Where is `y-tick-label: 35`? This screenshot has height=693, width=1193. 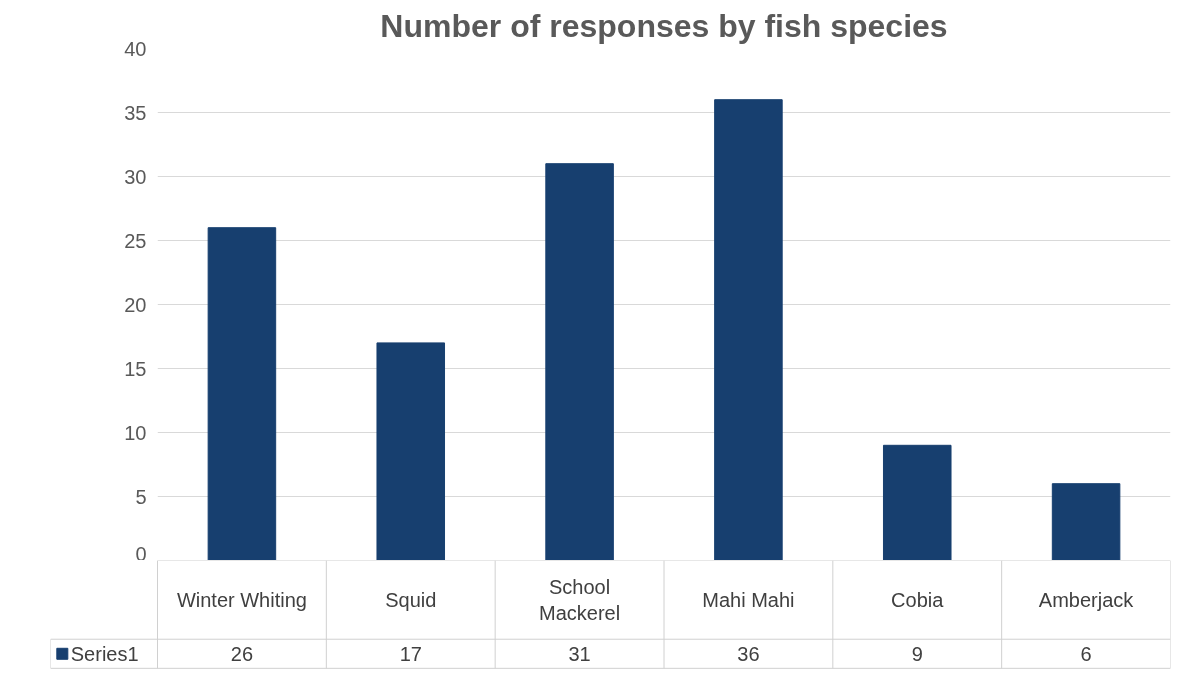
y-tick-label: 35 is located at coordinates (135, 112).